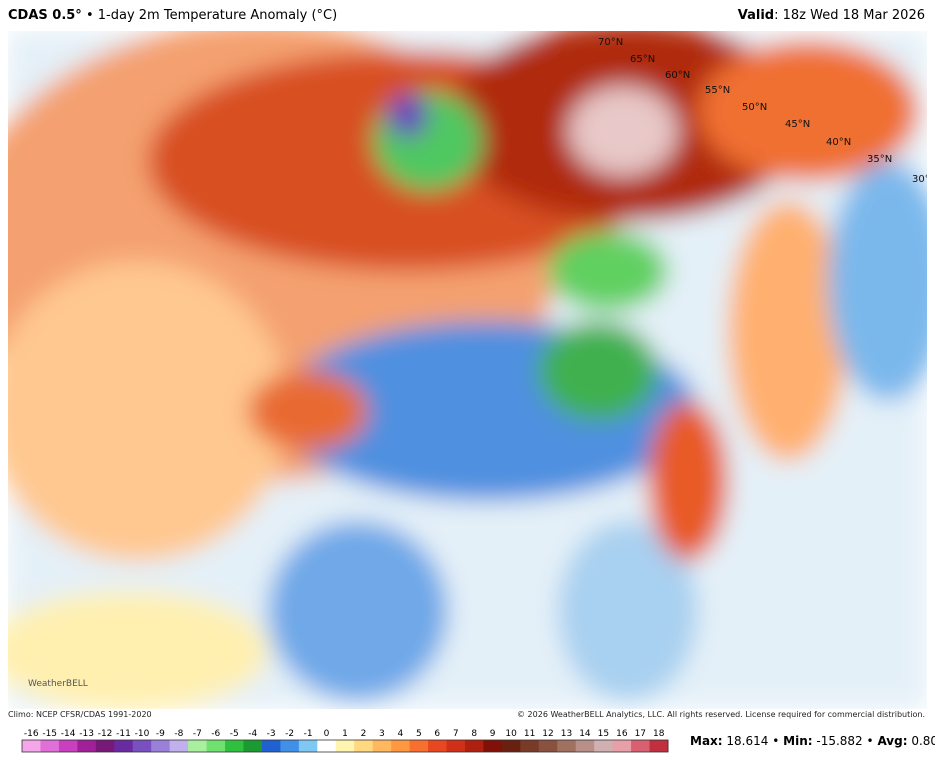  What do you see at coordinates (271, 734) in the screenshot?
I see `colorbar-tick-label: -3` at bounding box center [271, 734].